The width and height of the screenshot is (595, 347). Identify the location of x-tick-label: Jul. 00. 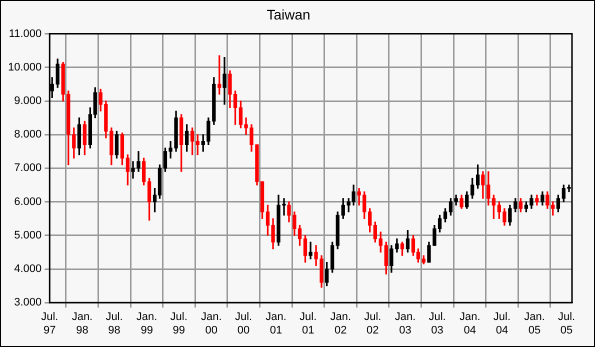
(243, 323).